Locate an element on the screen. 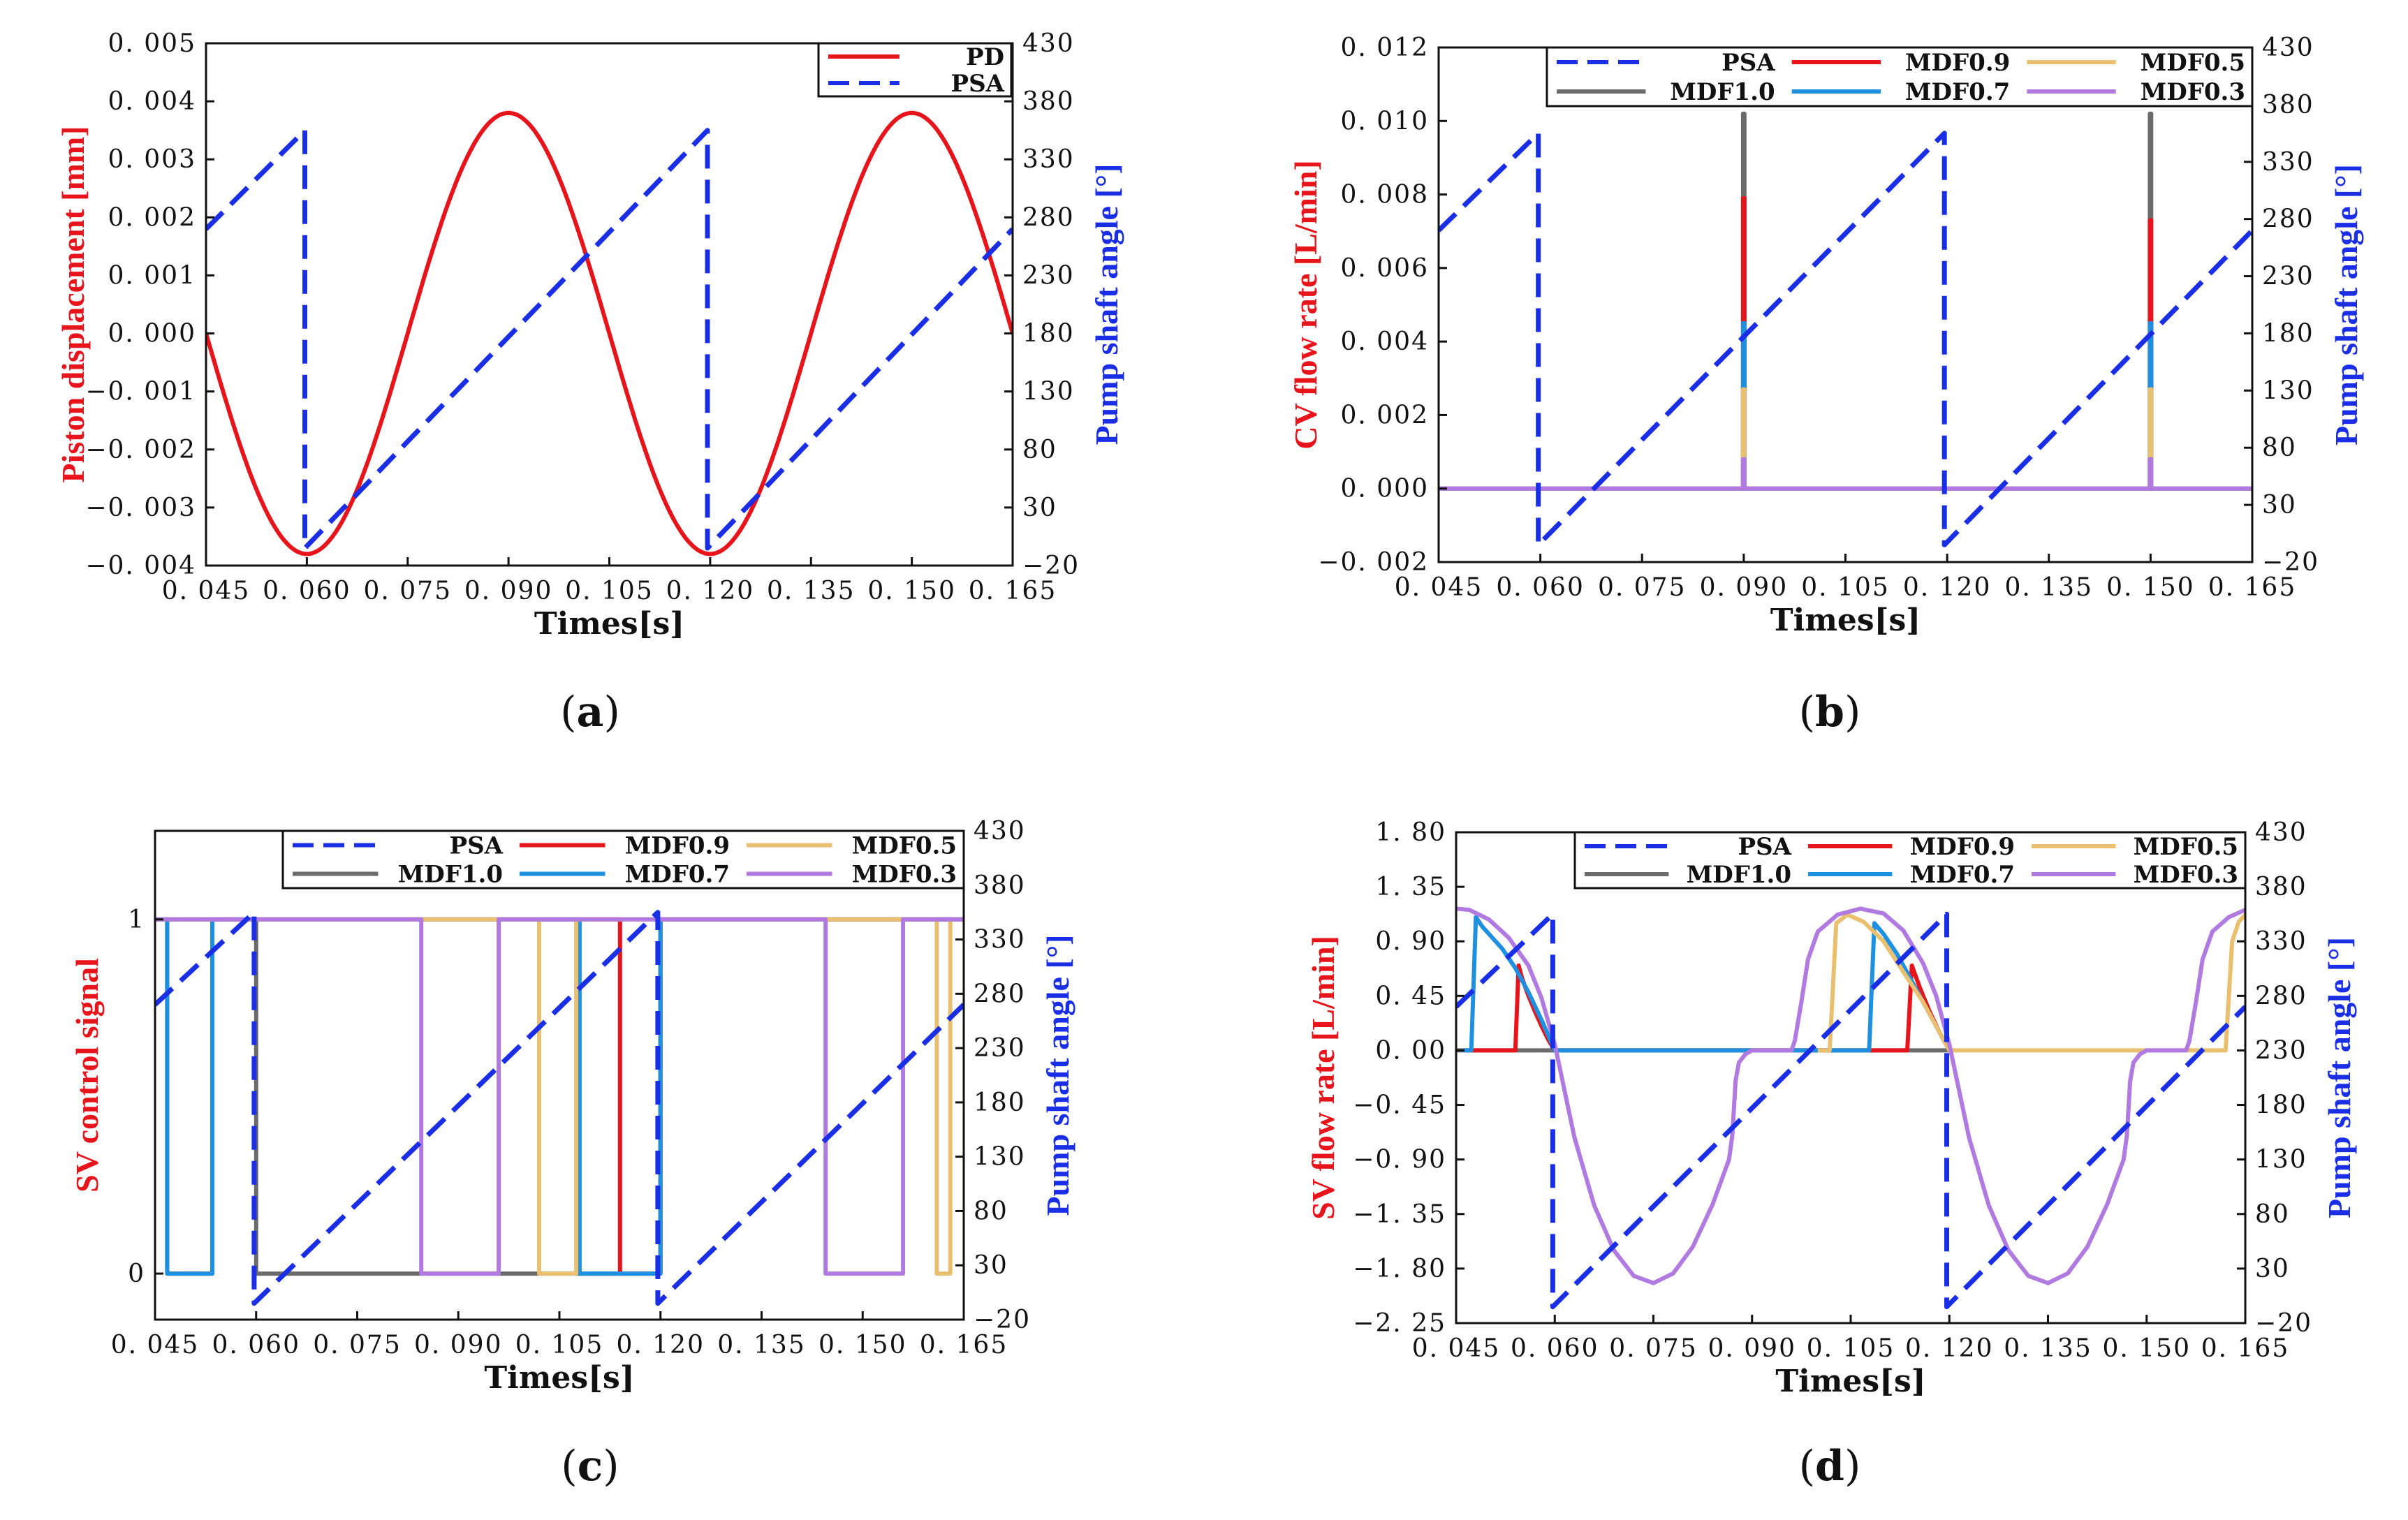 Image resolution: width=2408 pixels, height=1520 pixels. x-tick-label: 0. 150 is located at coordinates (2146, 1348).